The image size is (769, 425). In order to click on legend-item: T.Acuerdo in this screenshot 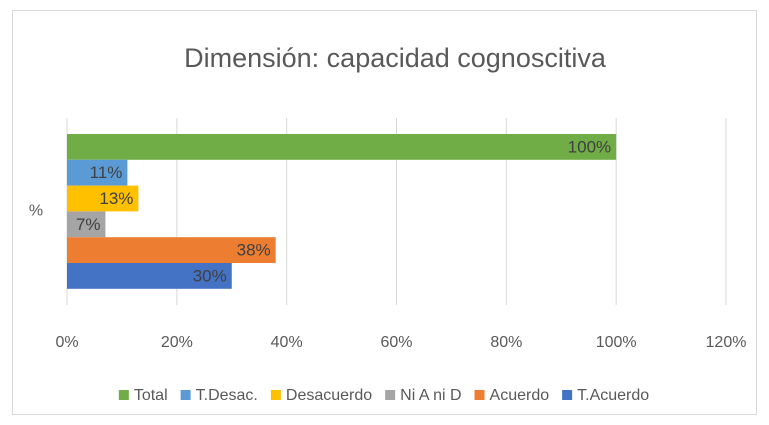, I will do `click(605, 395)`.